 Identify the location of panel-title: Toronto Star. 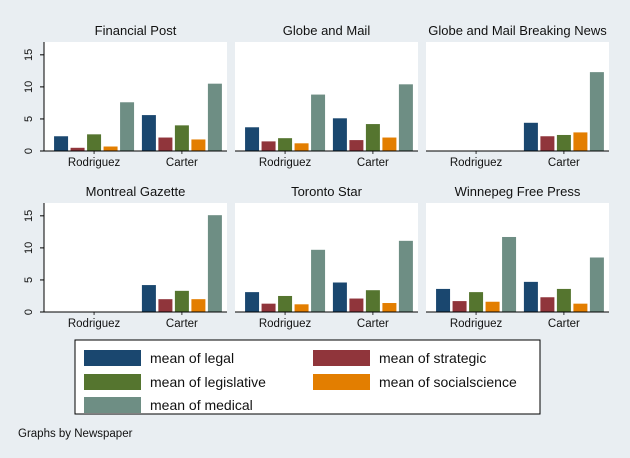
(326, 191).